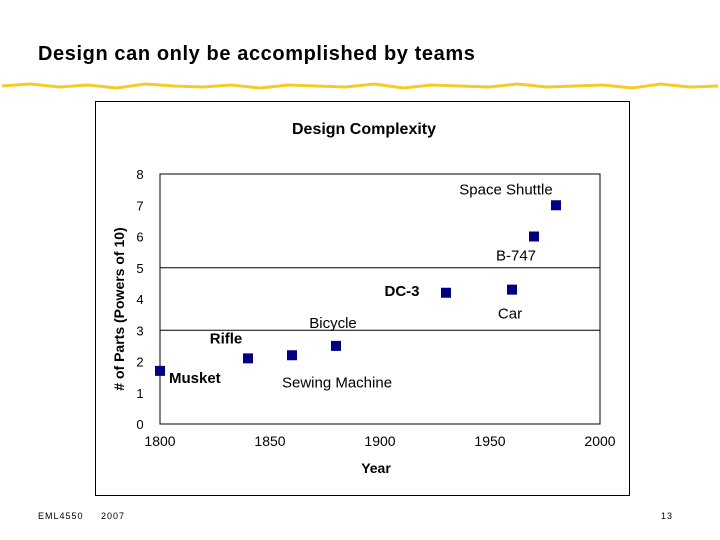  I want to click on data-point-sewing-machine, so click(292, 355).